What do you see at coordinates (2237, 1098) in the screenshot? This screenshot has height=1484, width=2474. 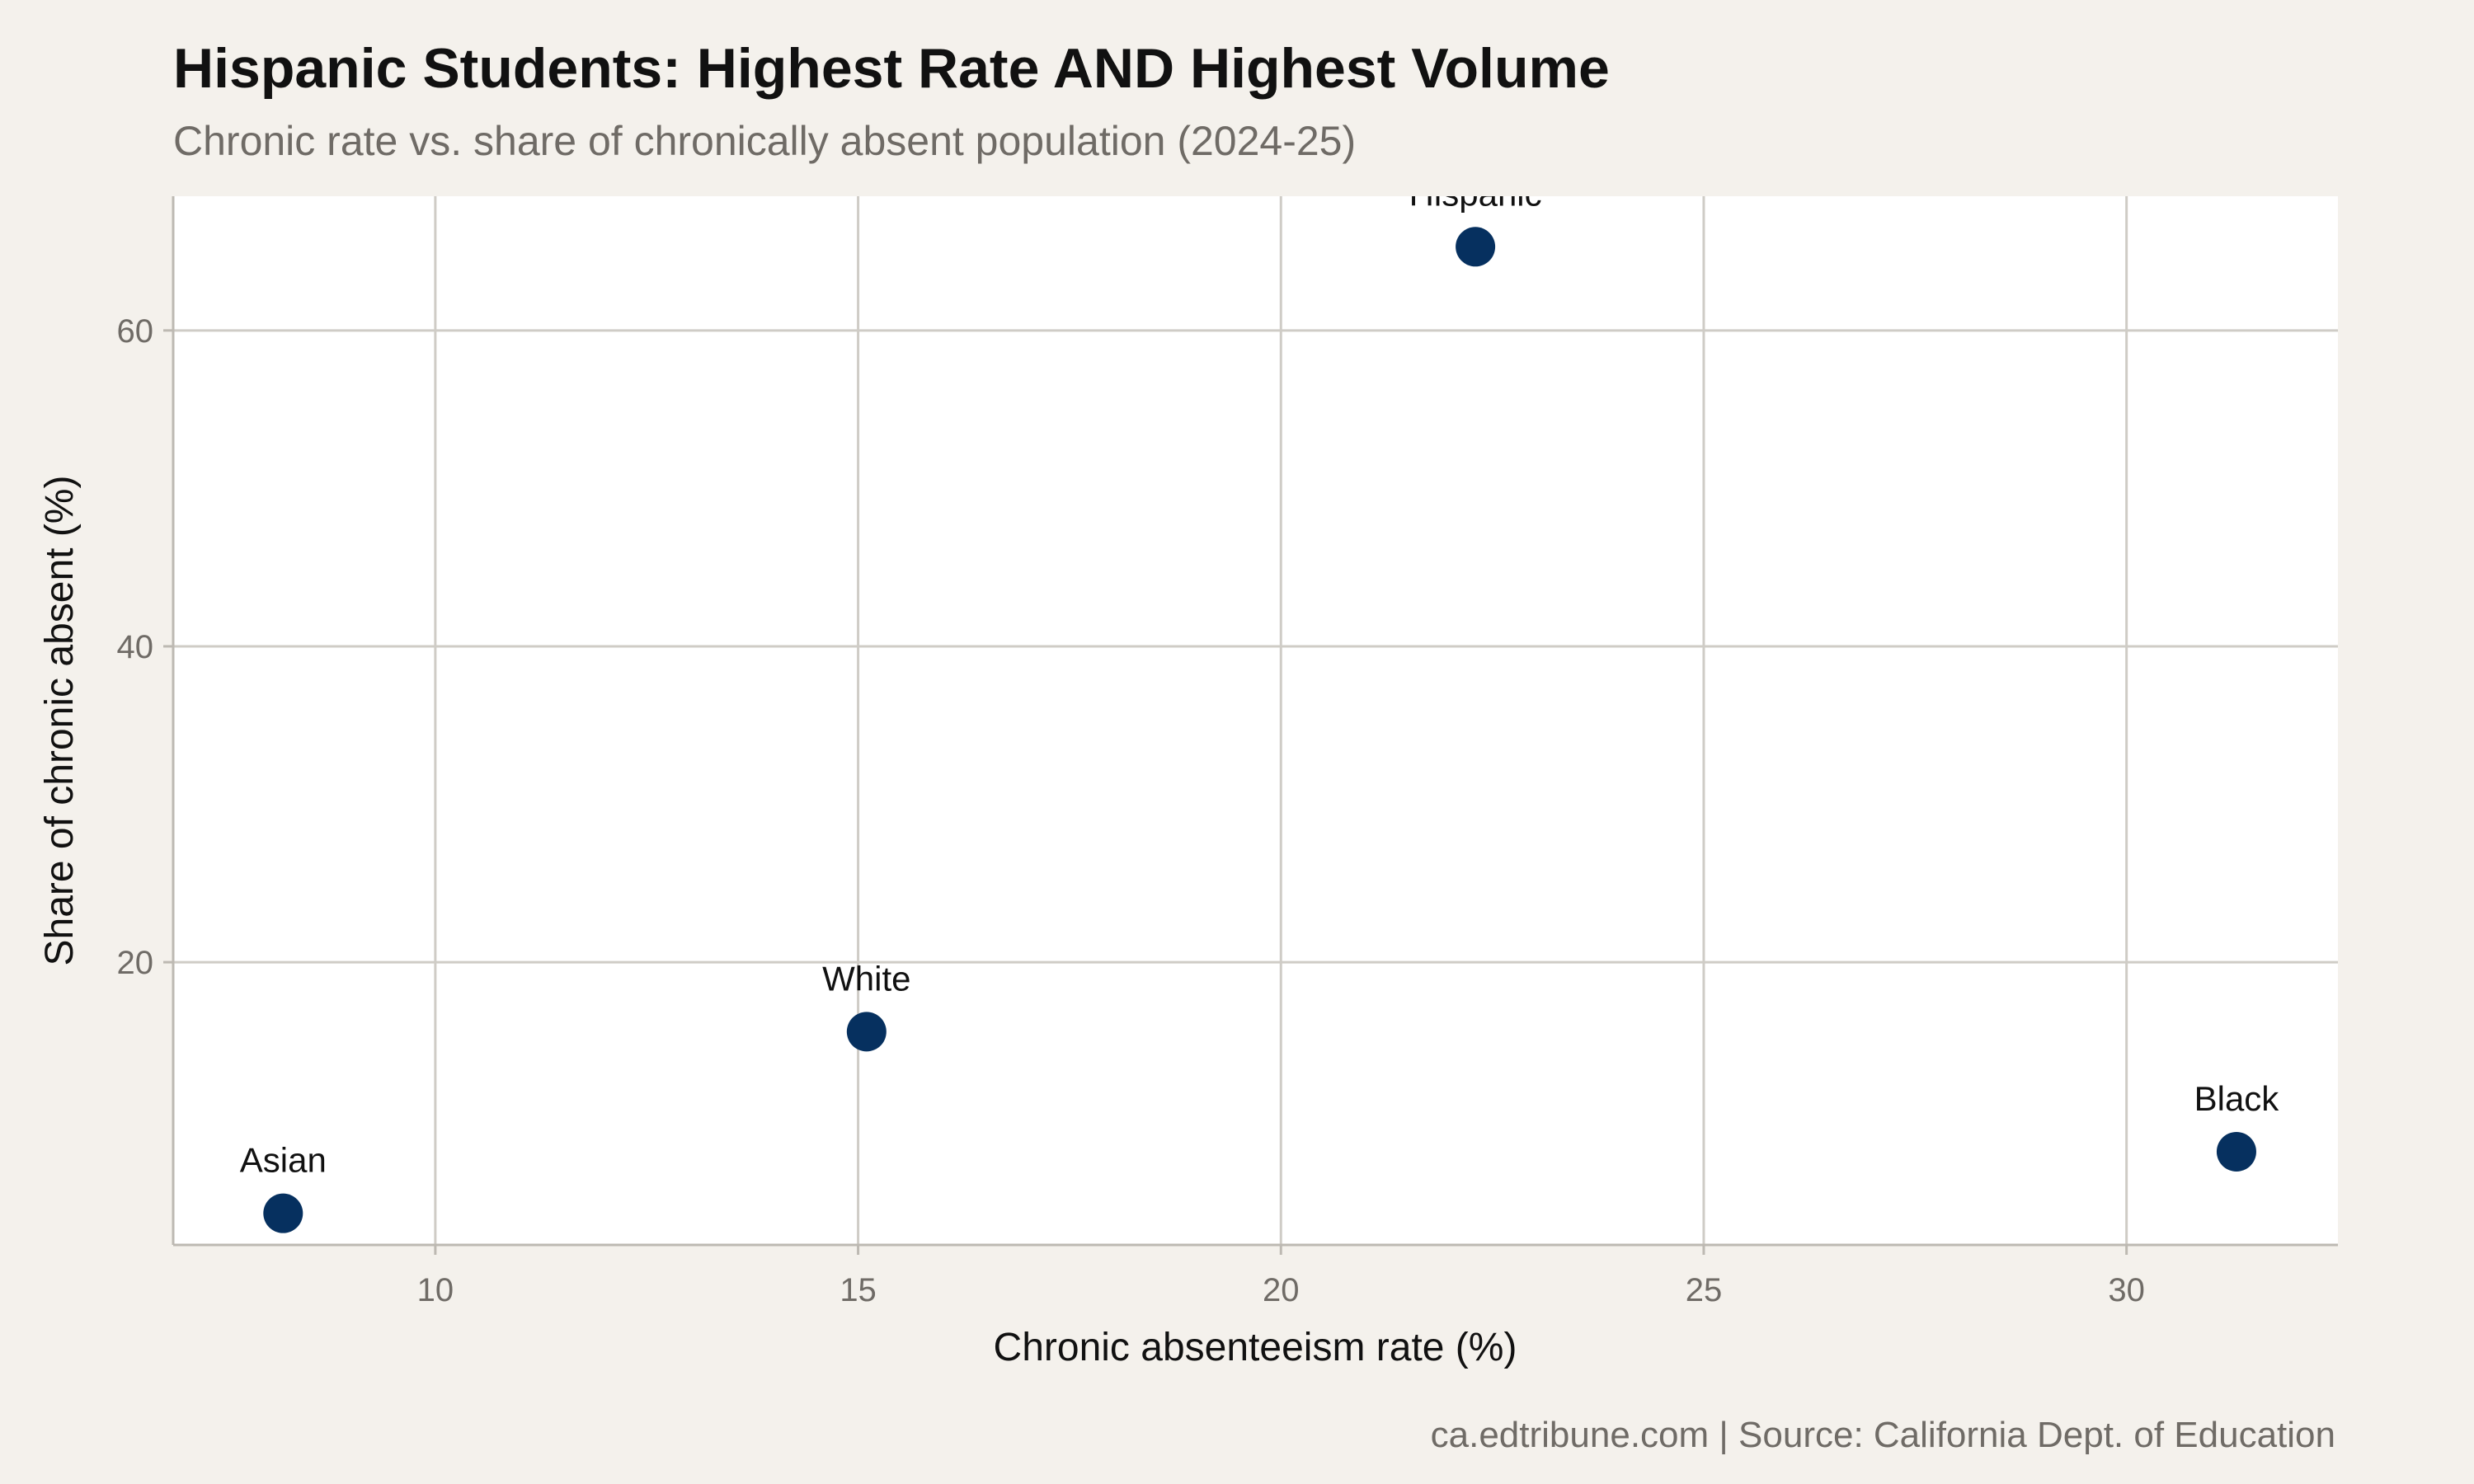 I see `point-label-black: Black` at bounding box center [2237, 1098].